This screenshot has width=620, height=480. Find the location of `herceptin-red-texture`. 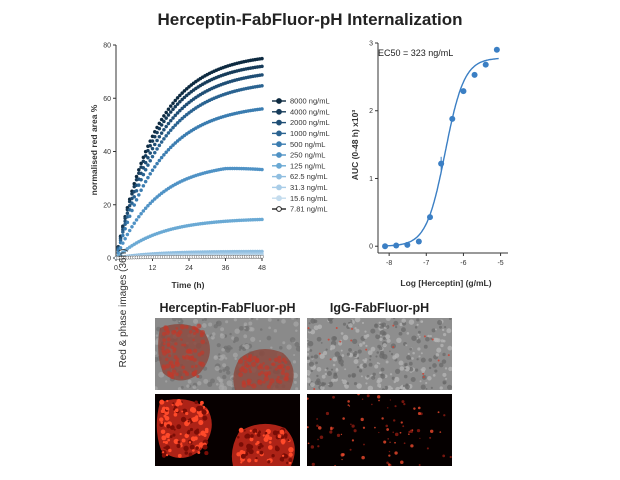

herceptin-red-texture is located at coordinates (225, 432).